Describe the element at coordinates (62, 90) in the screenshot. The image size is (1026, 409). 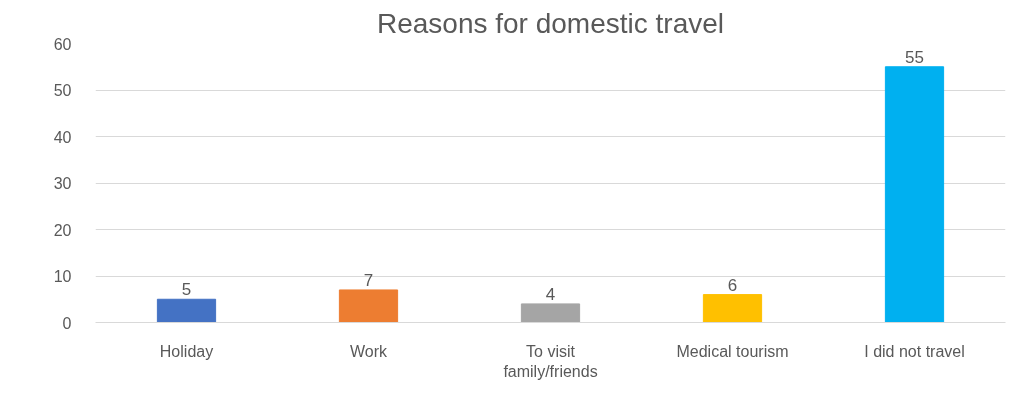
I see `y-tick-label: 50` at that location.